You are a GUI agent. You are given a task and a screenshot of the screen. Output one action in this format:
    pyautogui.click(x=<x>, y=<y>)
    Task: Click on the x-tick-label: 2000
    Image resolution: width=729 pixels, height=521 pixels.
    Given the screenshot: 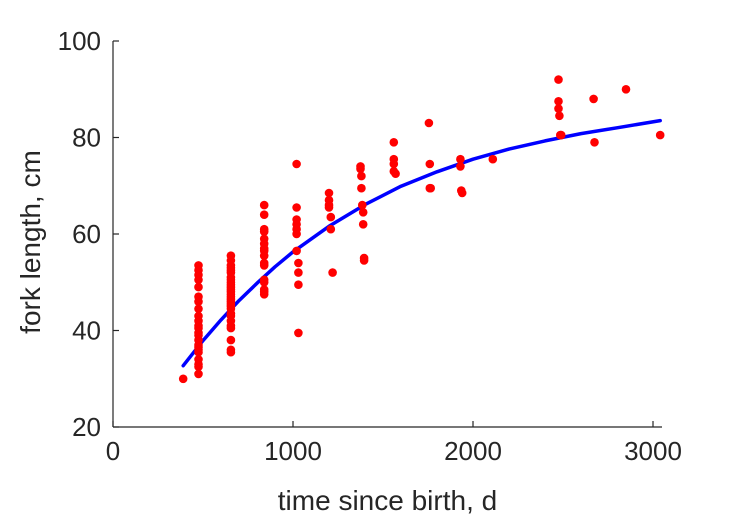 What is the action you would take?
    pyautogui.click(x=473, y=451)
    